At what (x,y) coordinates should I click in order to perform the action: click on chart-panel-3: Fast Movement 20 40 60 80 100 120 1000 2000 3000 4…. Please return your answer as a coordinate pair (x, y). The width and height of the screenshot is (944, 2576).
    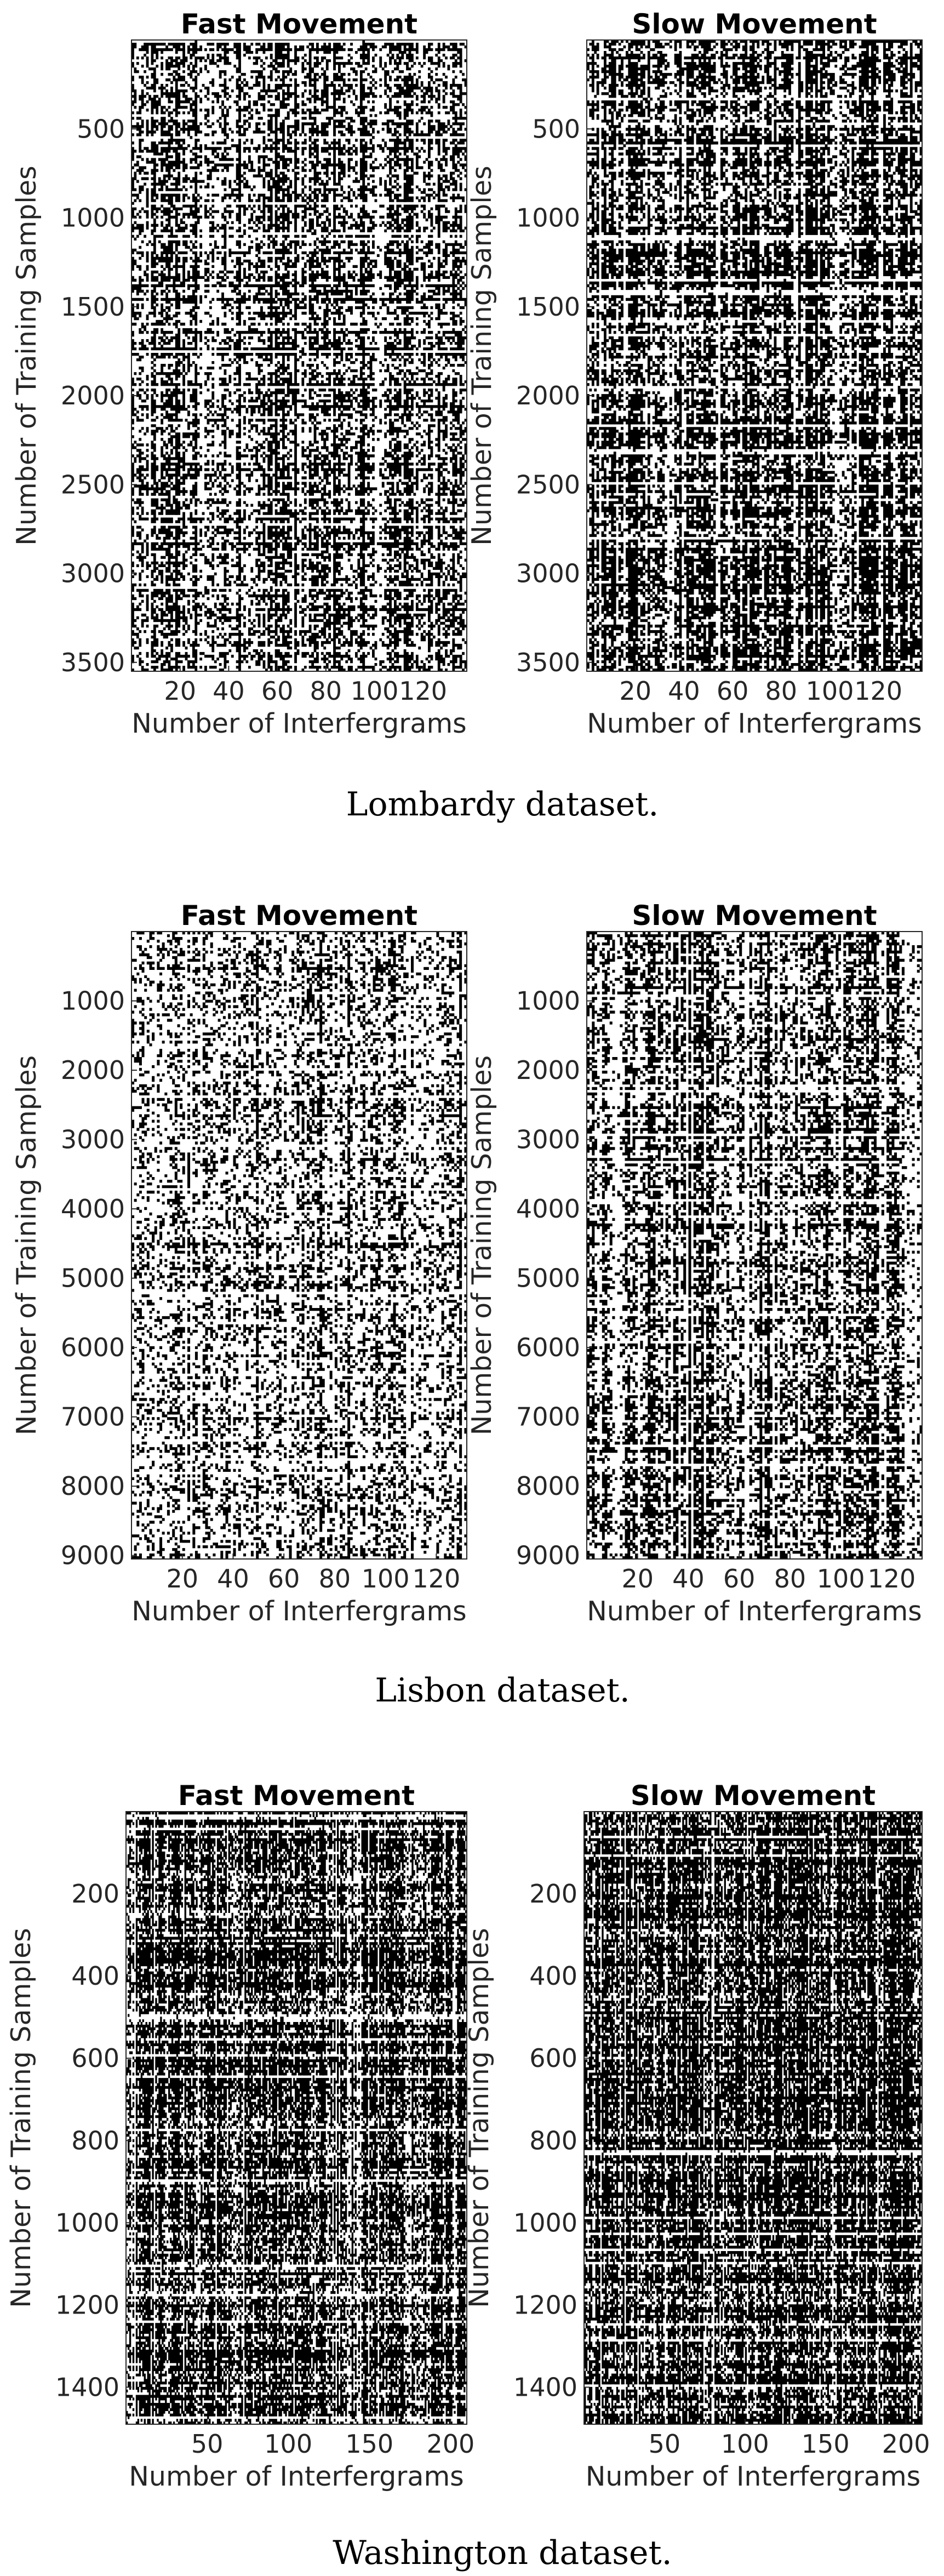
    Looking at the image, I should click on (239, 1263).